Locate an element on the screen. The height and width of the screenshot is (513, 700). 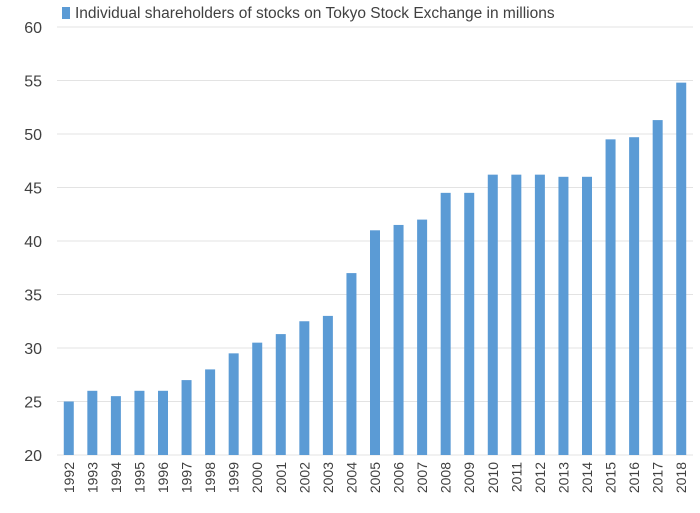
x-tick-label: 1999 is located at coordinates (234, 477).